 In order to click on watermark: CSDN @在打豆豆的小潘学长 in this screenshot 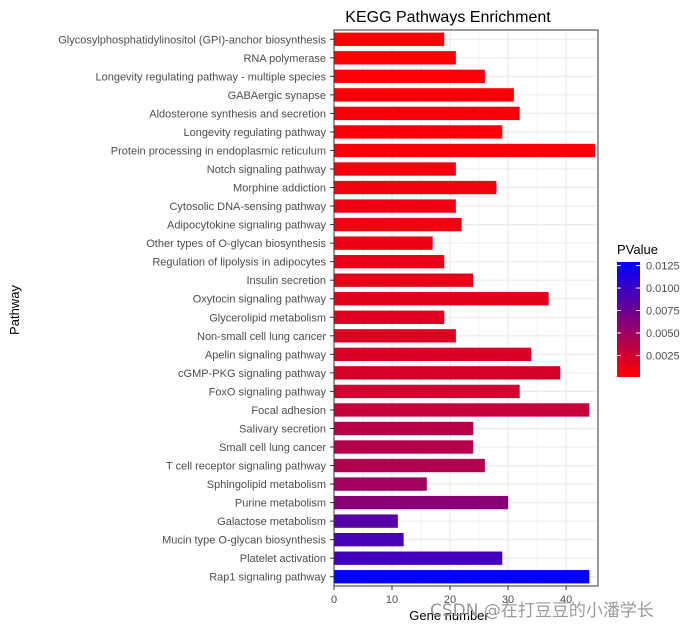, I will do `click(542, 611)`.